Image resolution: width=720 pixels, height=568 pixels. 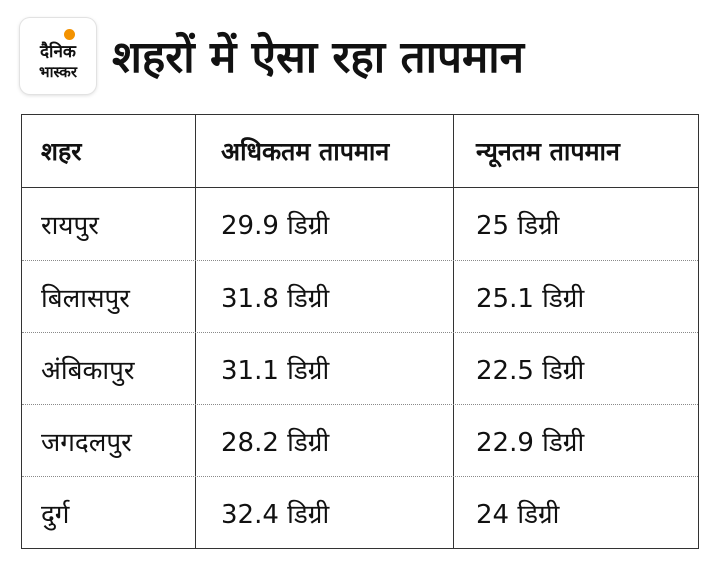 What do you see at coordinates (318, 57) in the screenshot?
I see `page-title: शहरों में ऐसा रहा तापमान` at bounding box center [318, 57].